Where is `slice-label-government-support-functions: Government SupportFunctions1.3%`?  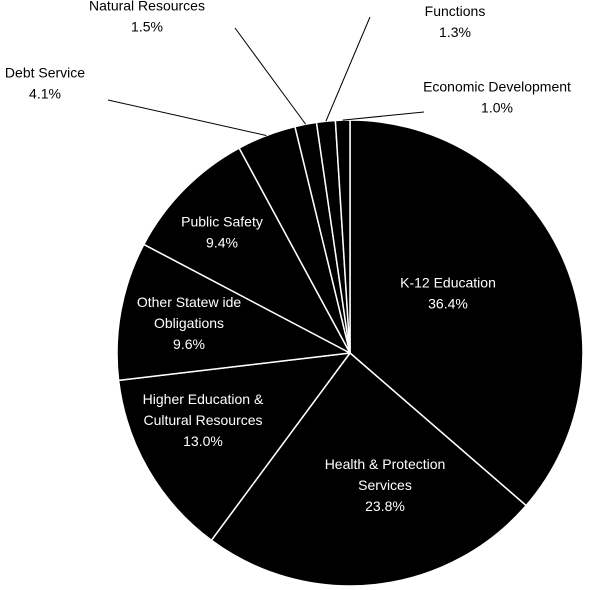 slice-label-government-support-functions: Government SupportFunctions1.3% is located at coordinates (455, 20).